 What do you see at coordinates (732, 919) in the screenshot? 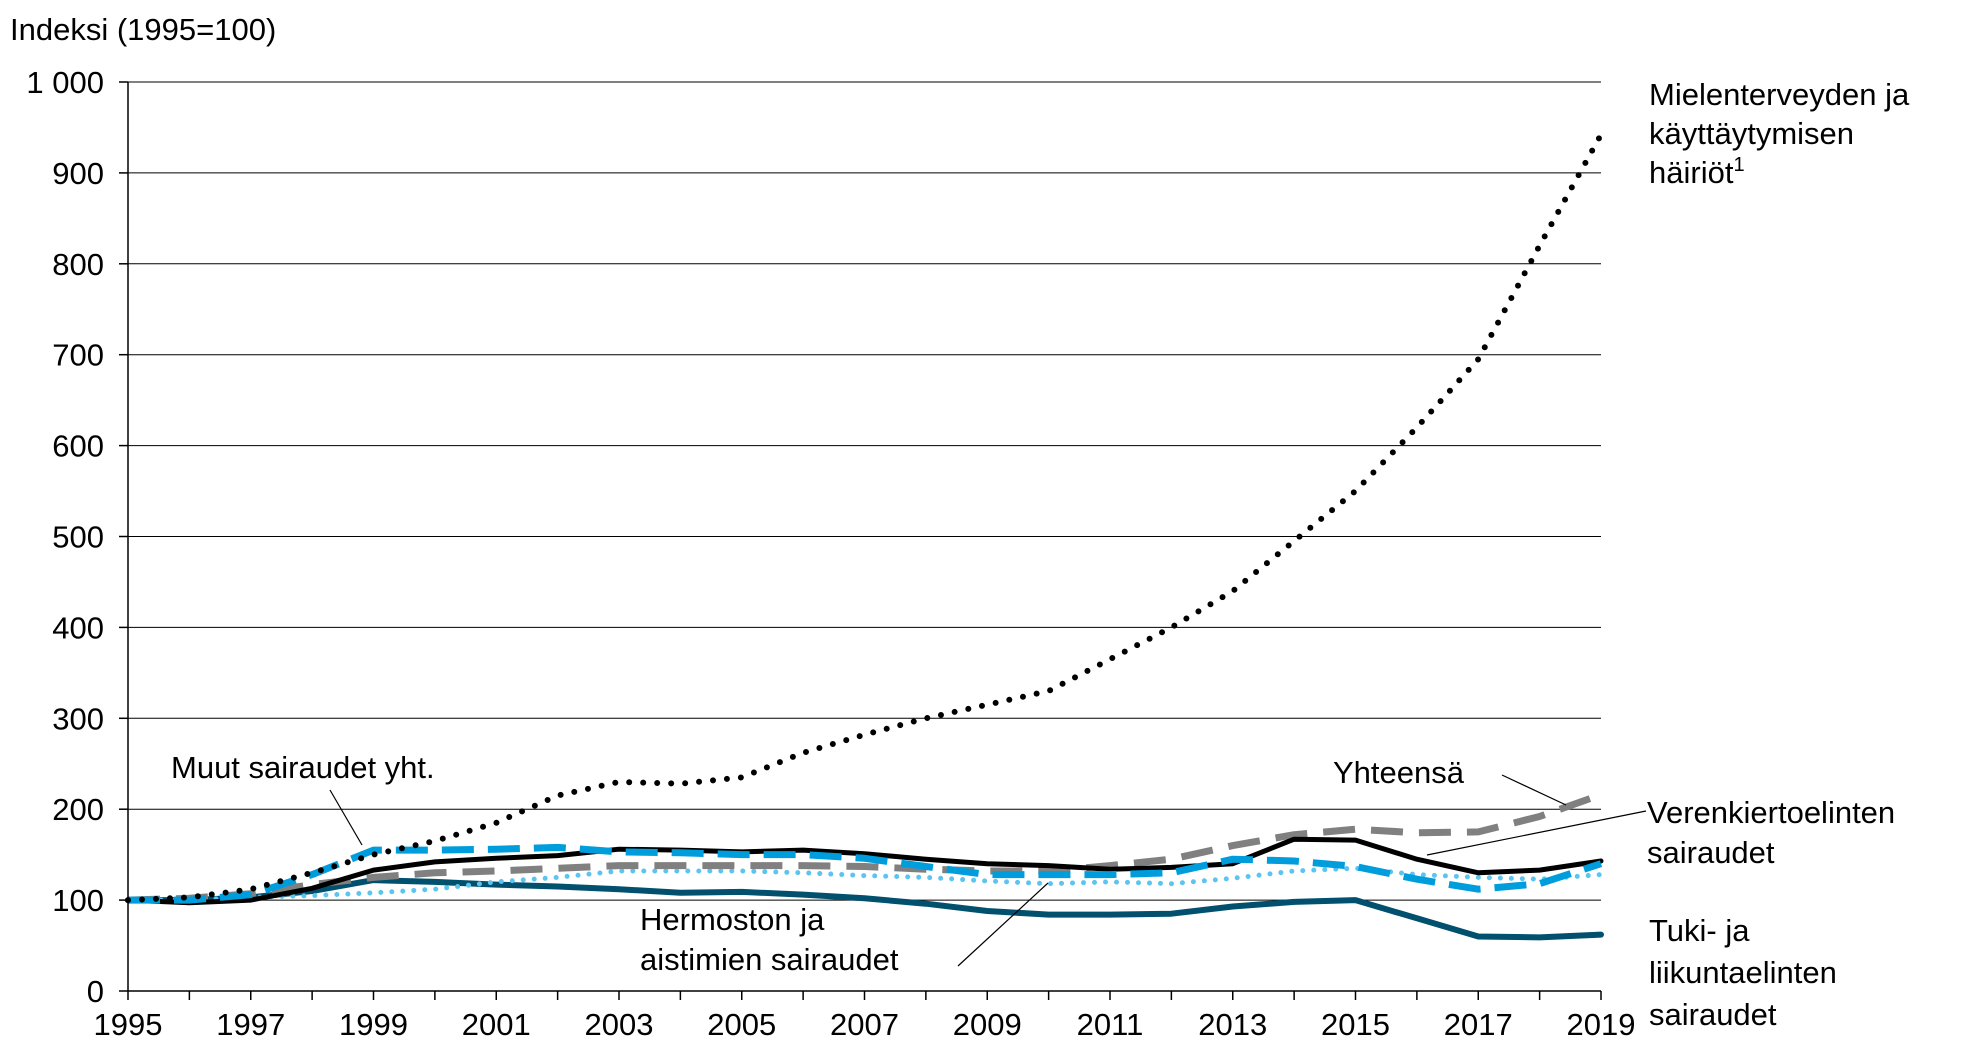
I see `annotation-nervous-line1: Hermoston ja` at bounding box center [732, 919].